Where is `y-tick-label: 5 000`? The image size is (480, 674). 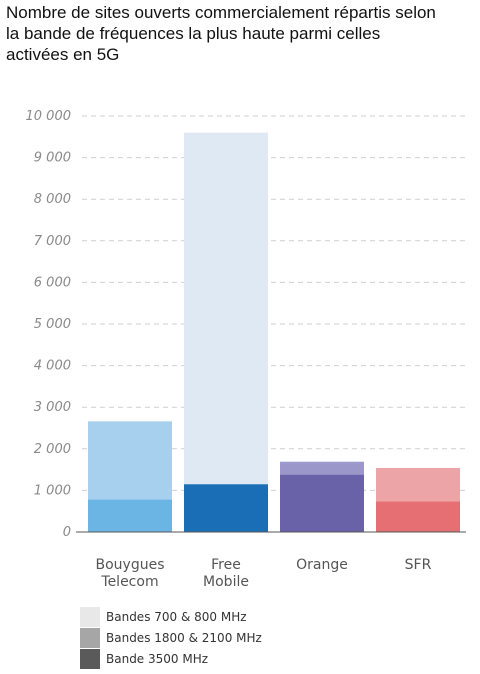 y-tick-label: 5 000 is located at coordinates (52, 324).